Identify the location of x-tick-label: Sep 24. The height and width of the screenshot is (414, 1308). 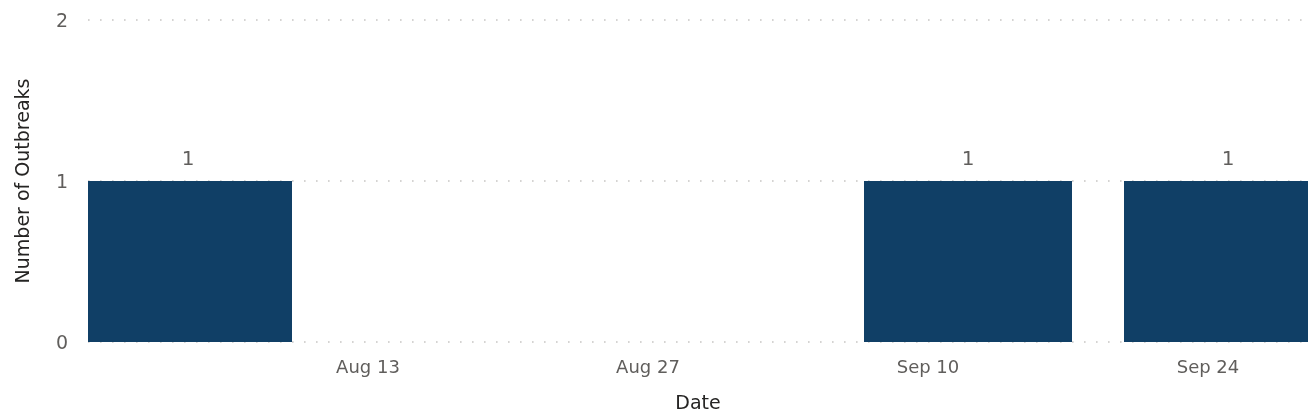
(1208, 366).